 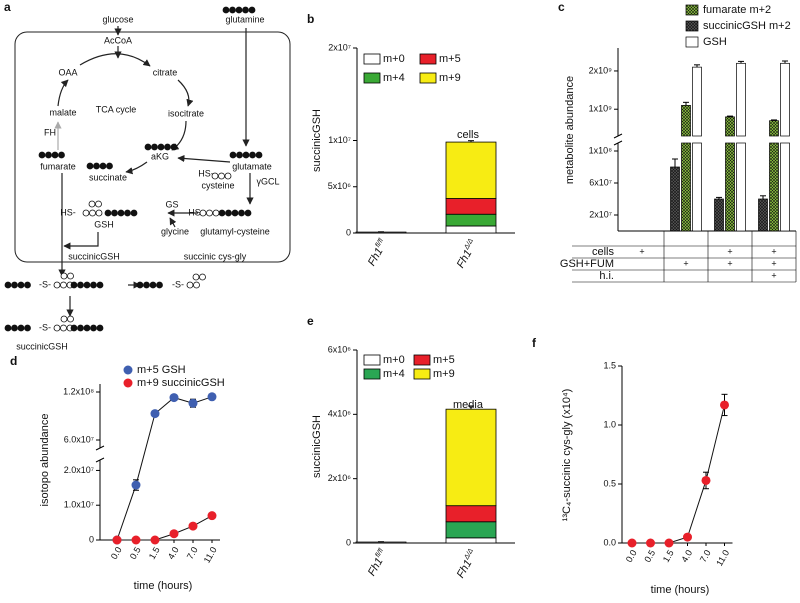 What do you see at coordinates (348, 542) in the screenshot?
I see `y-tick-label: 0` at bounding box center [348, 542].